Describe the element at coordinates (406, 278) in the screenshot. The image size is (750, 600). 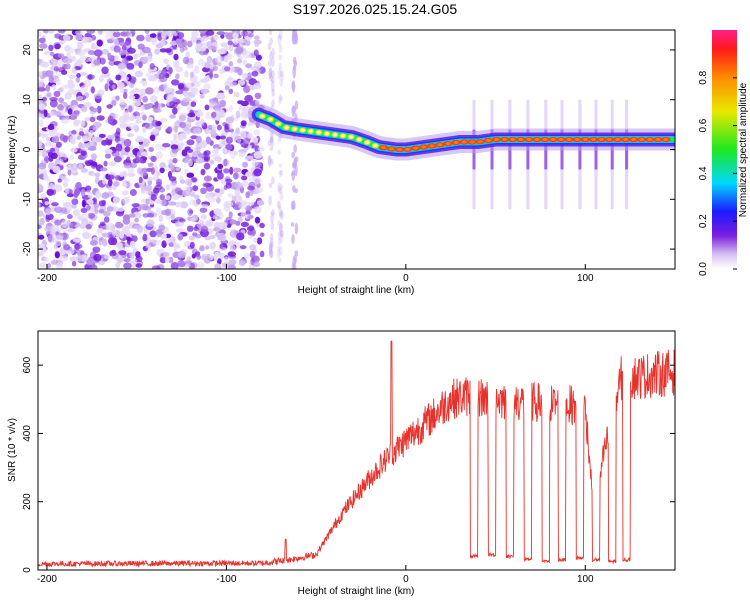
I see `spectrogram-x-tick-label: 0` at that location.